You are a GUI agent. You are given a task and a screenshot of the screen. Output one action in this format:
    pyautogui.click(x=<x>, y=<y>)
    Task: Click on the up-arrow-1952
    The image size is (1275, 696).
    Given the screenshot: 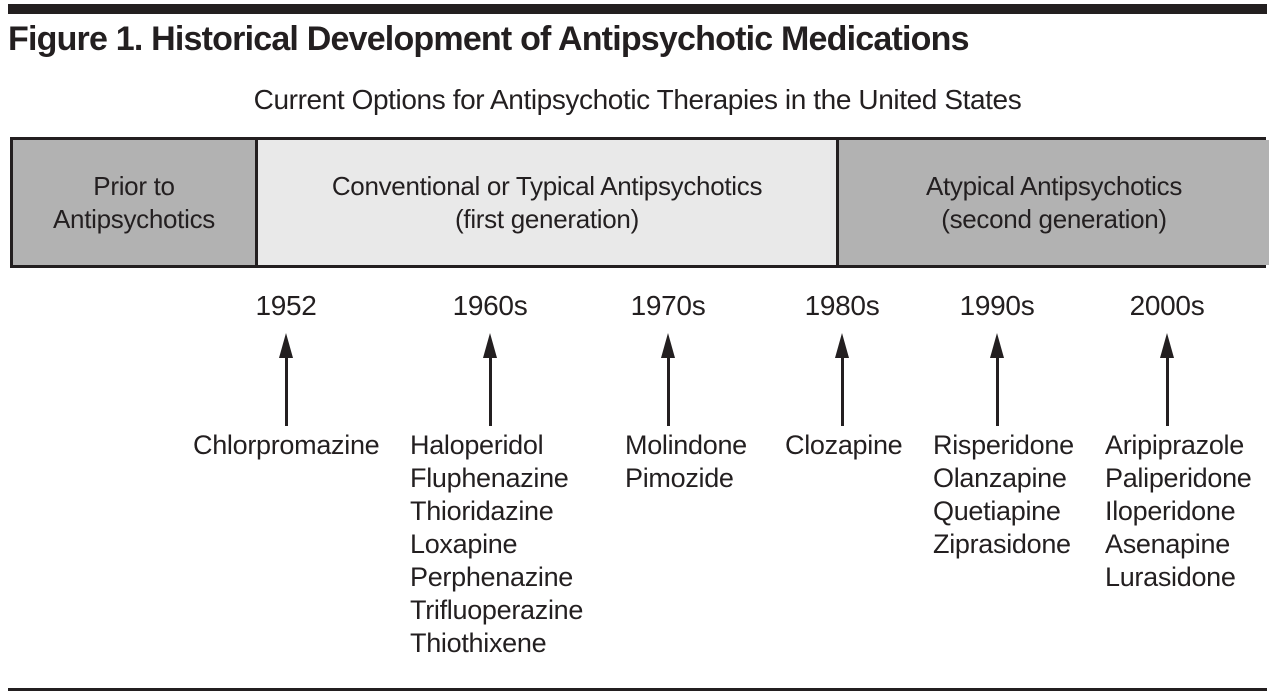 What is the action you would take?
    pyautogui.click(x=286, y=379)
    